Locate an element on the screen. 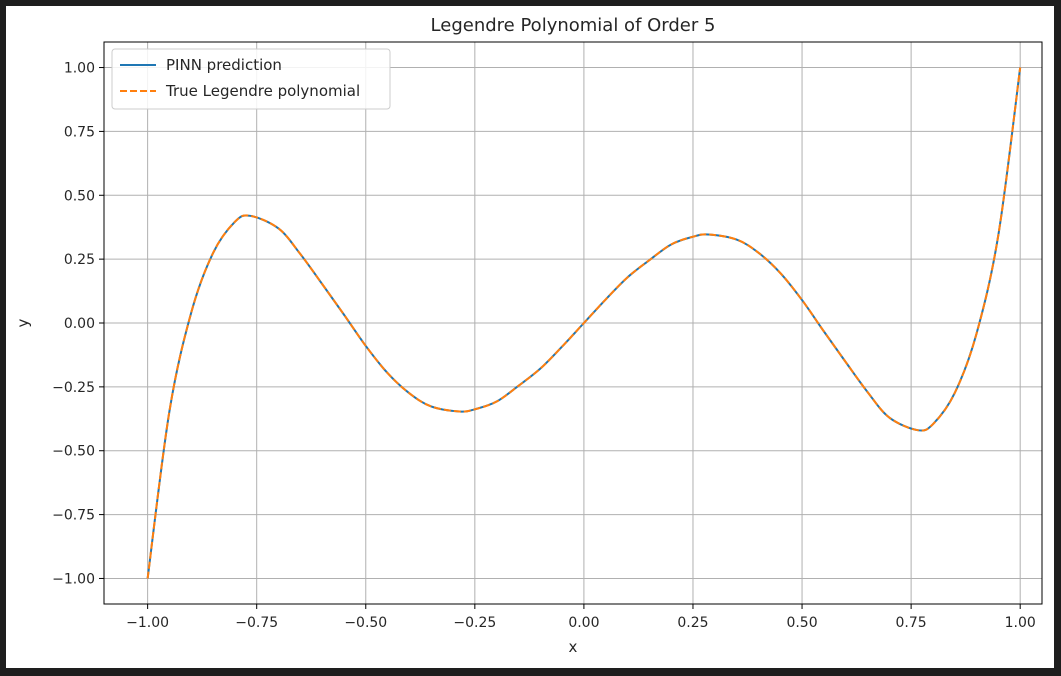 The width and height of the screenshot is (1061, 676). legend: PINN prediction True Legendre polynomial is located at coordinates (251, 79).